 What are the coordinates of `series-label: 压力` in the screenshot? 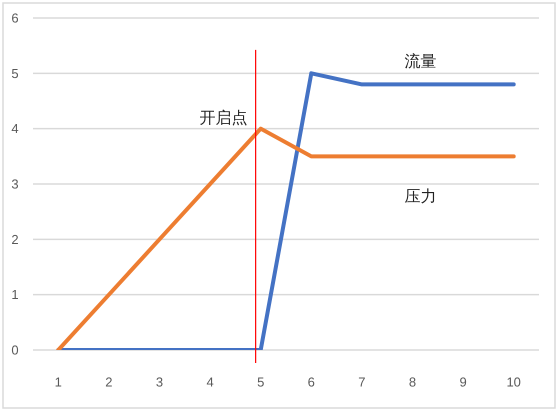 It's located at (420, 196).